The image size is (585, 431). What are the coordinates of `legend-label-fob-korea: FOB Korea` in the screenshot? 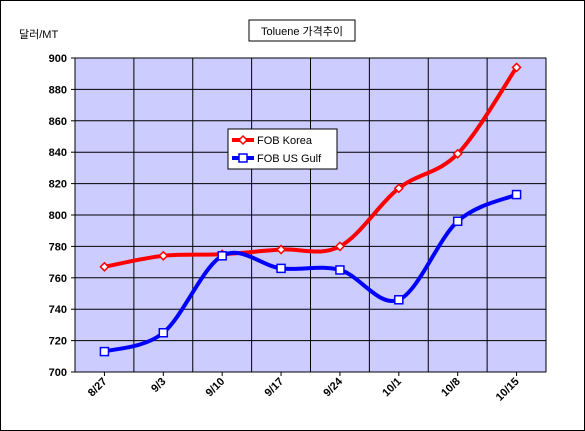 It's located at (285, 141).